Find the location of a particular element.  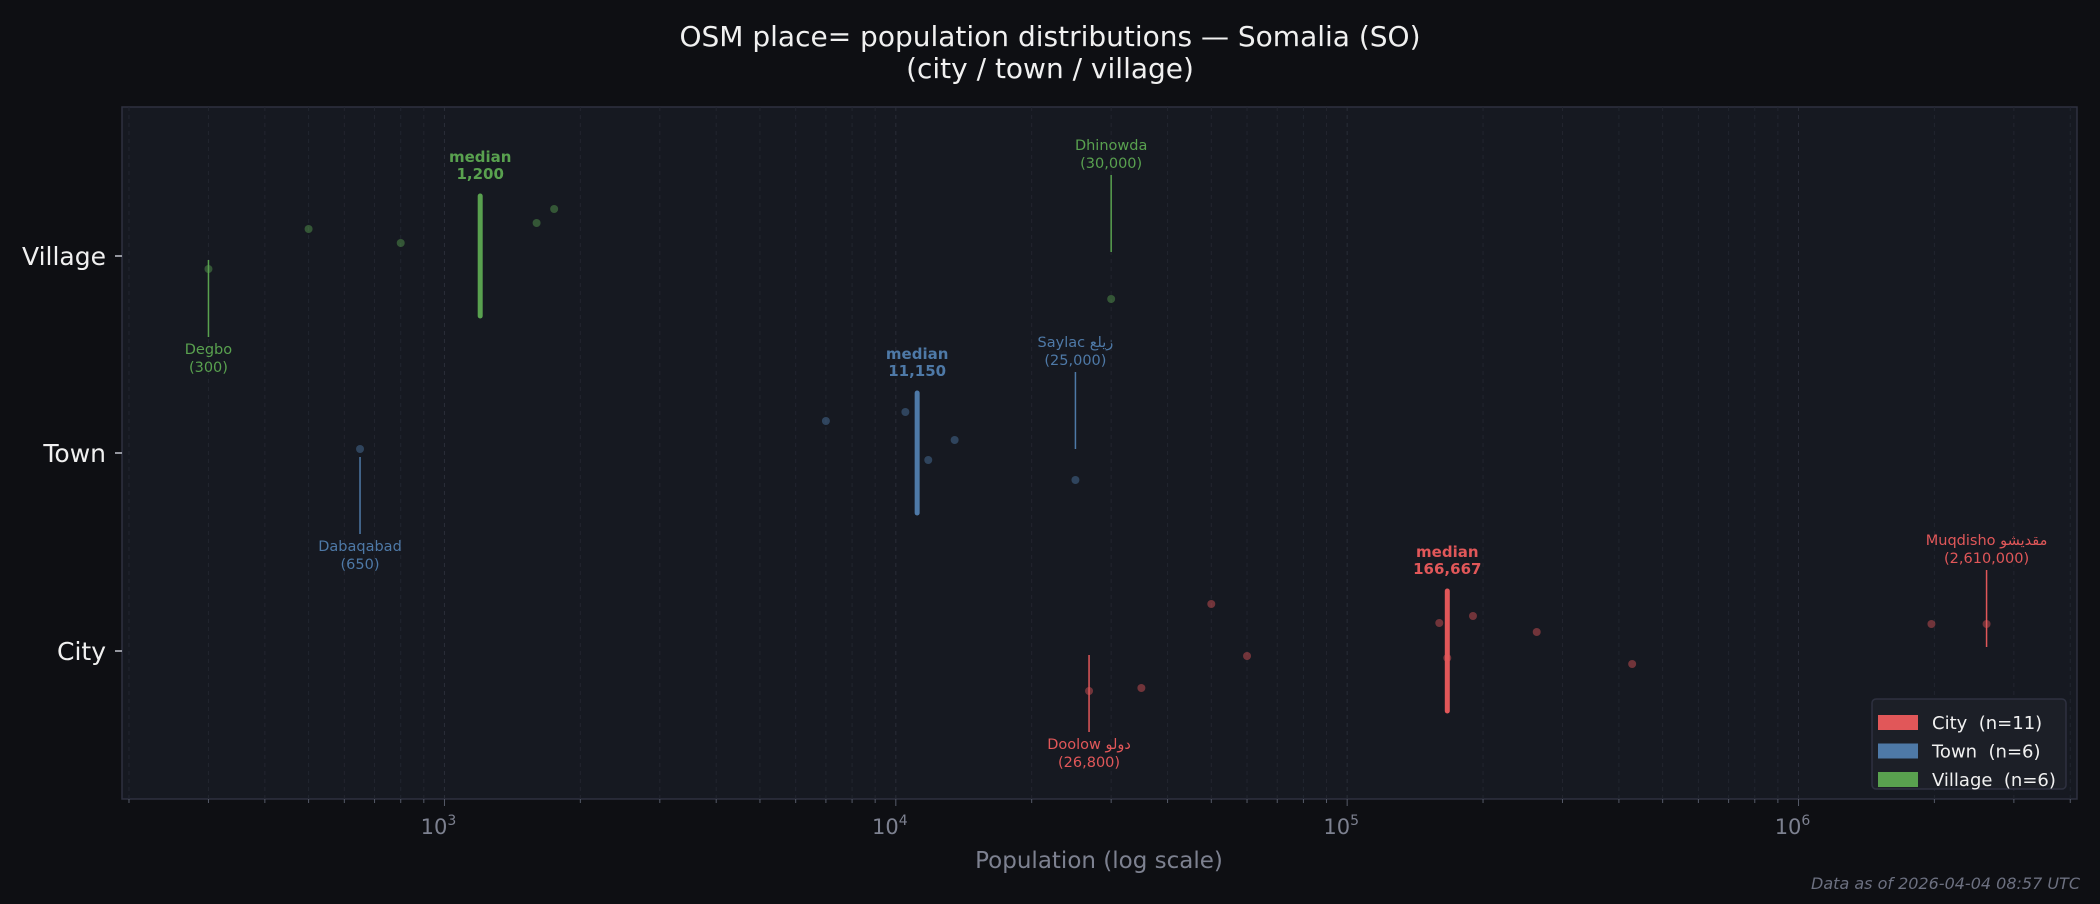

x-tick-label: 10³ is located at coordinates (439, 826).